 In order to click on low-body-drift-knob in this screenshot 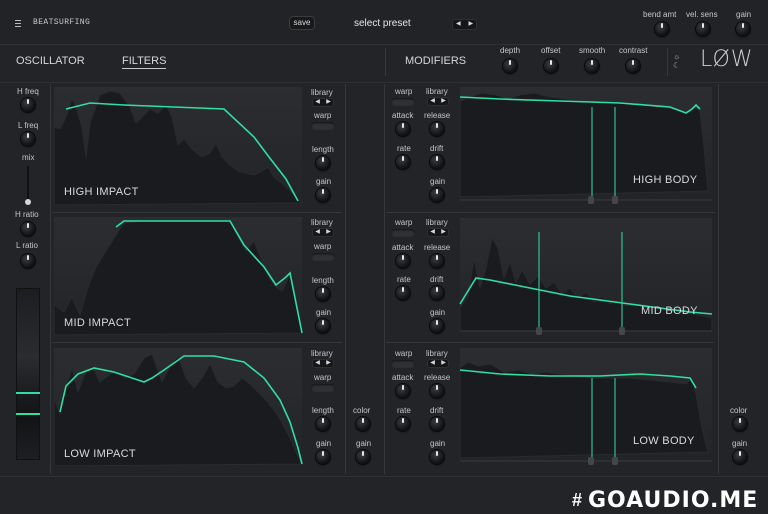, I will do `click(437, 424)`.